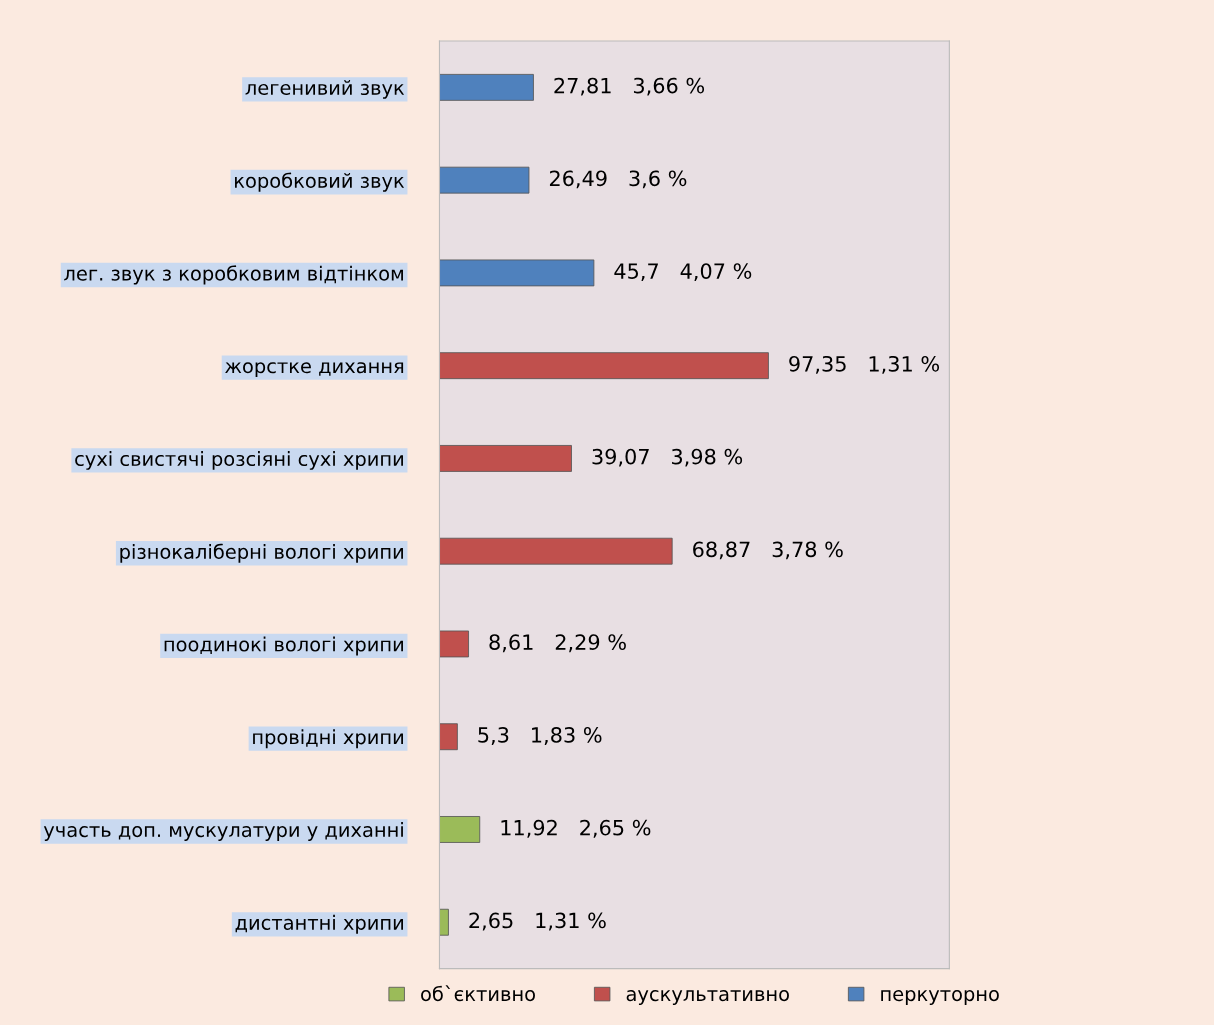 The width and height of the screenshot is (1214, 1025). Describe the element at coordinates (940, 997) in the screenshot. I see `legend-label: перкуторно` at that location.